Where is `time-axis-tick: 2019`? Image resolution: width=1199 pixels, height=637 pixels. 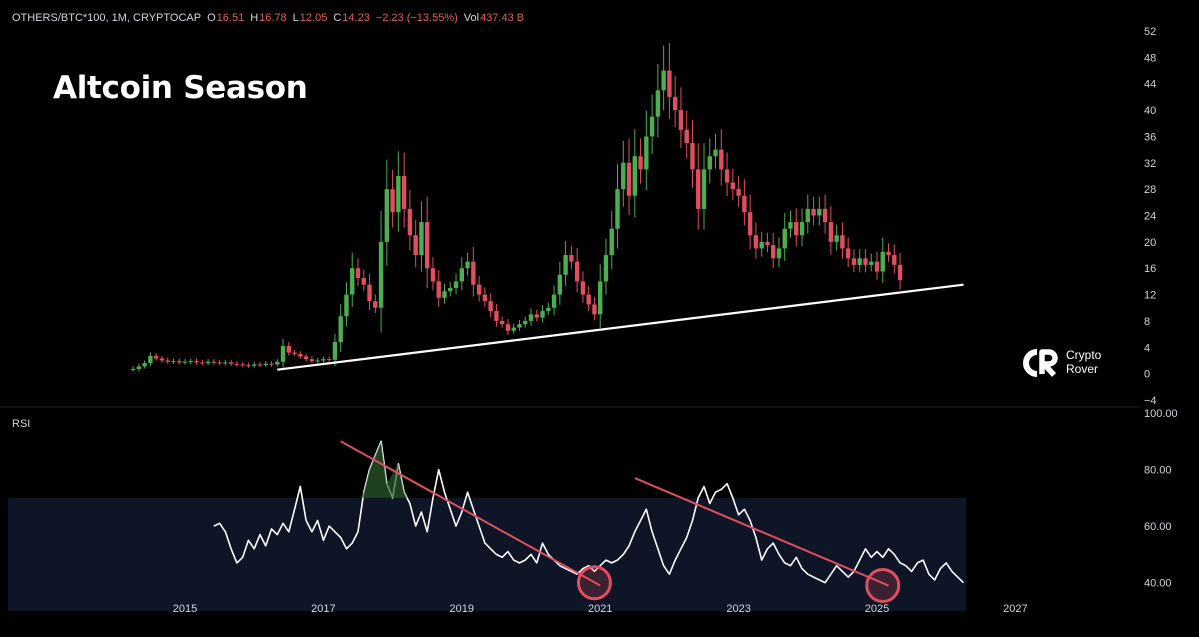 time-axis-tick: 2019 is located at coordinates (462, 609).